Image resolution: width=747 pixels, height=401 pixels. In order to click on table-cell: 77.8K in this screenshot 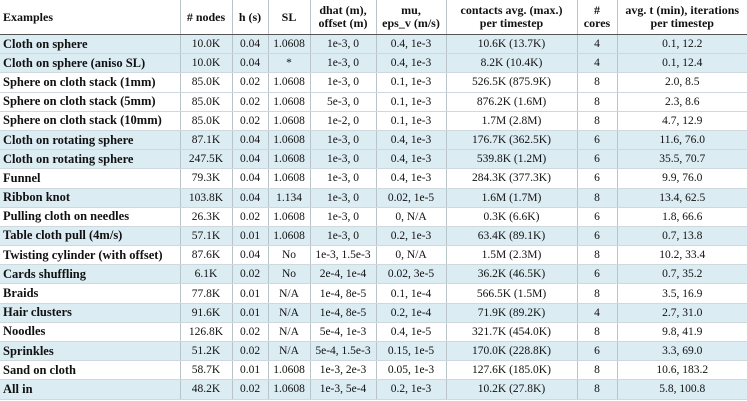, I will do `click(205, 293)`.